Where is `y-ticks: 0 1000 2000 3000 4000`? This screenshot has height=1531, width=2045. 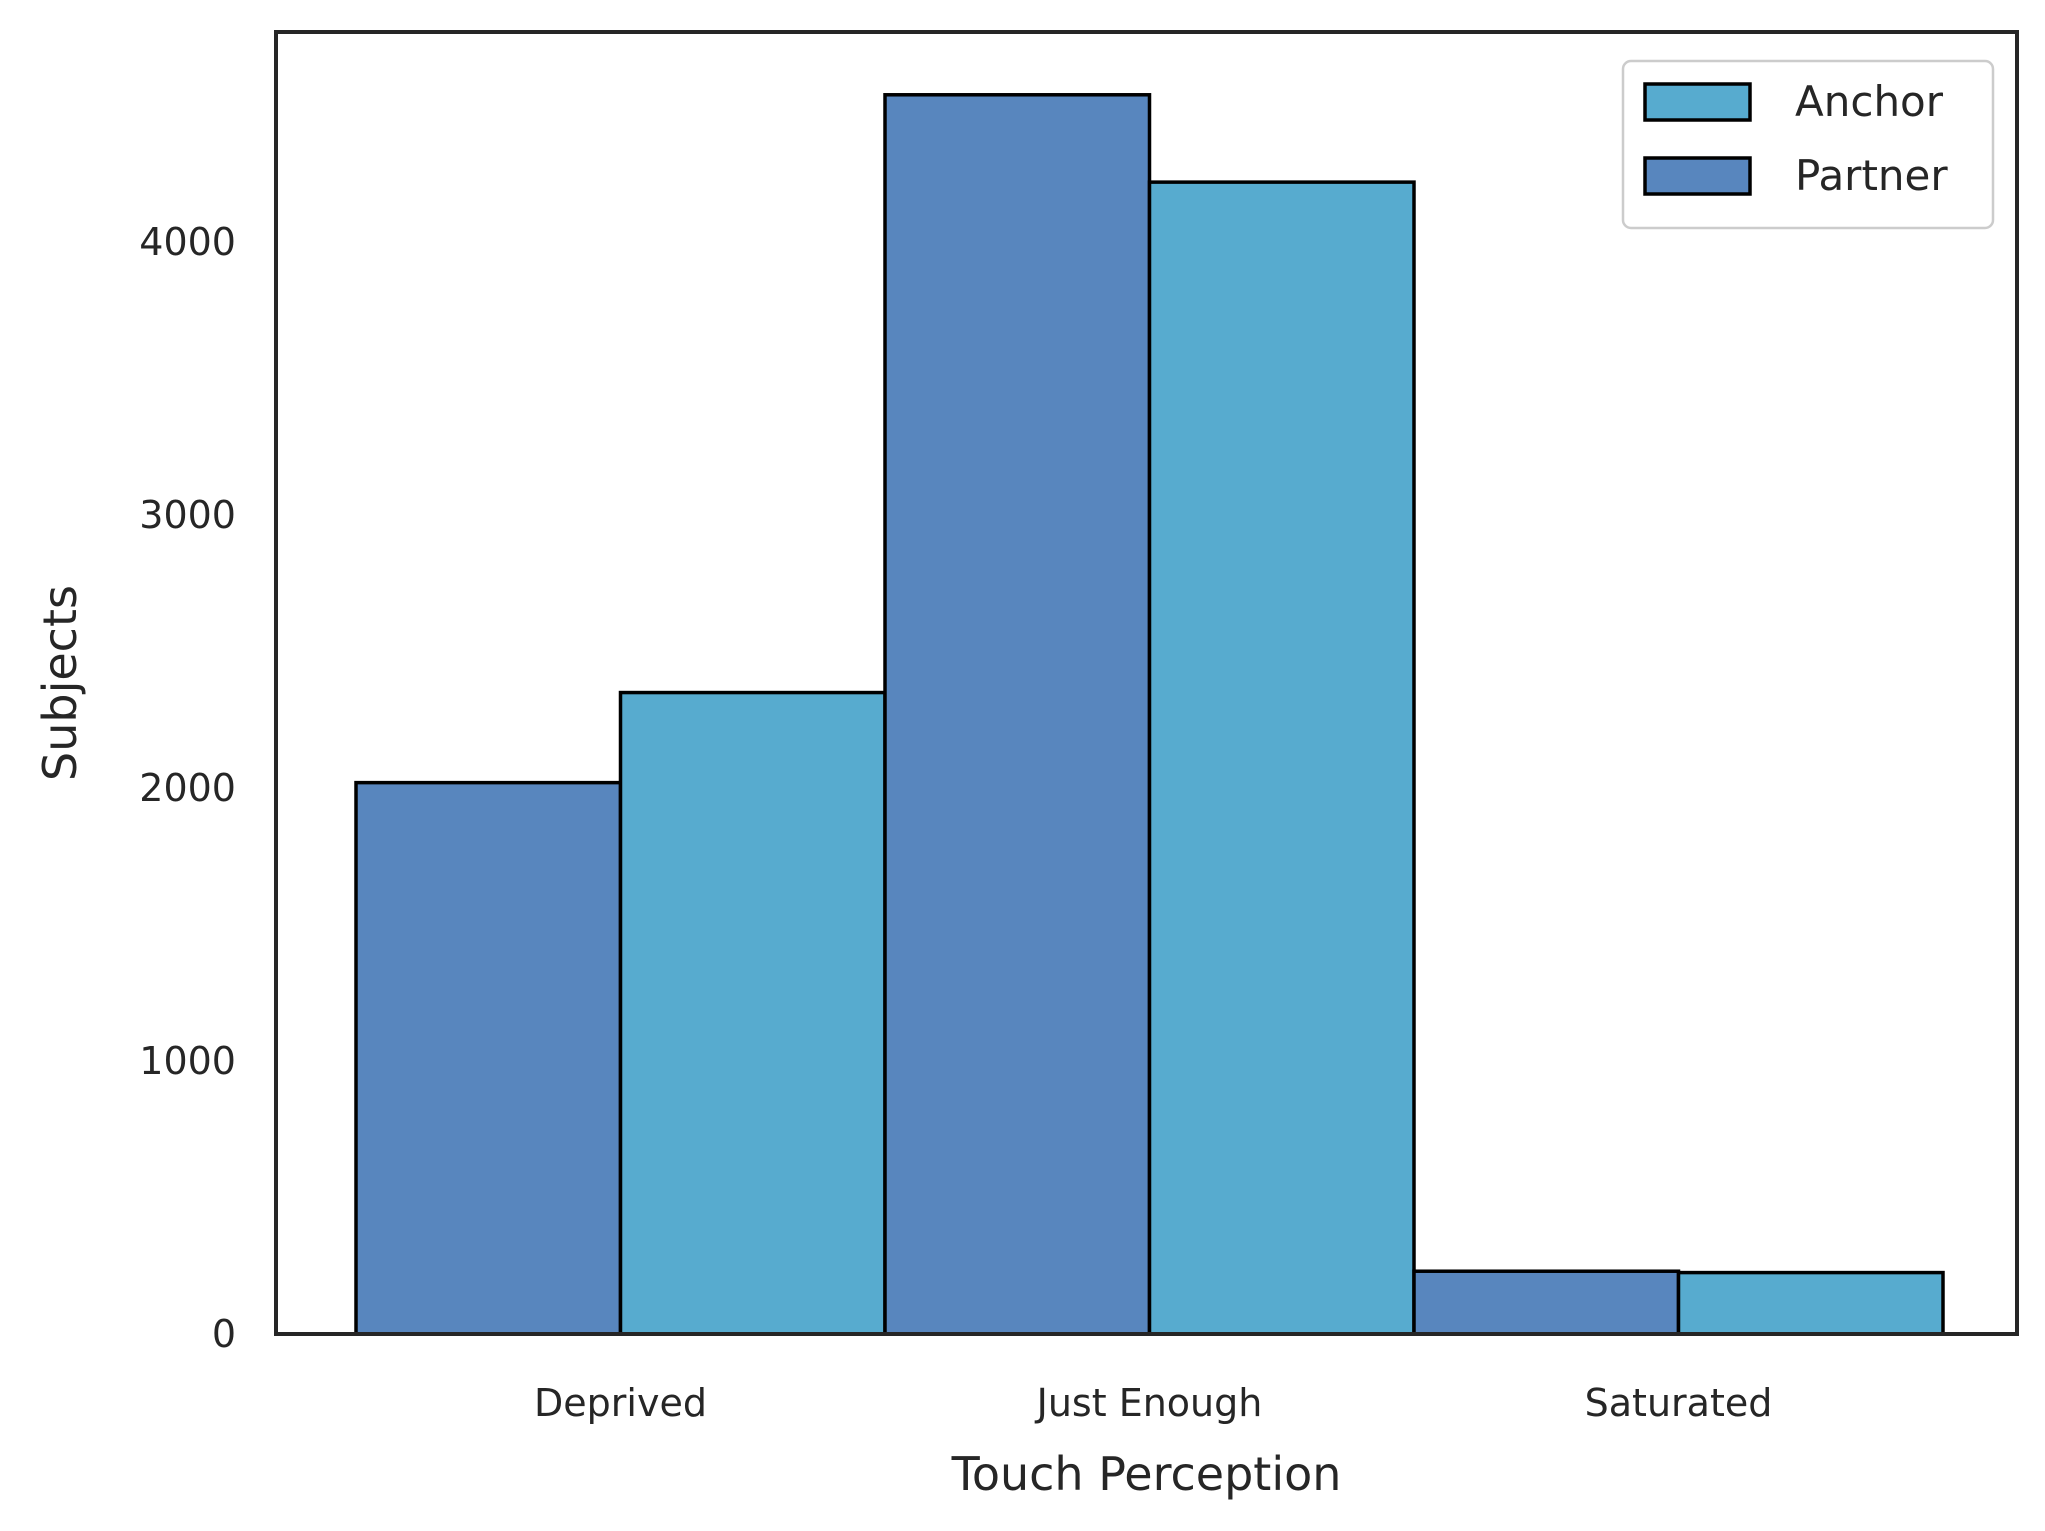
y-ticks: 0 1000 2000 3000 4000 is located at coordinates (187, 788).